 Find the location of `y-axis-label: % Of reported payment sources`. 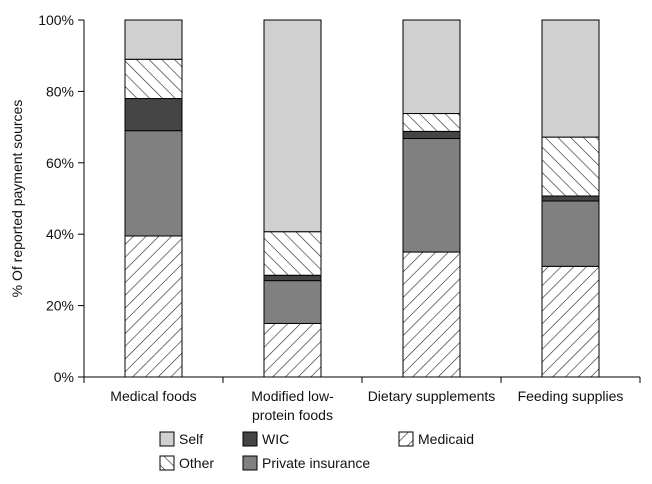

y-axis-label: % Of reported payment sources is located at coordinates (17, 199).